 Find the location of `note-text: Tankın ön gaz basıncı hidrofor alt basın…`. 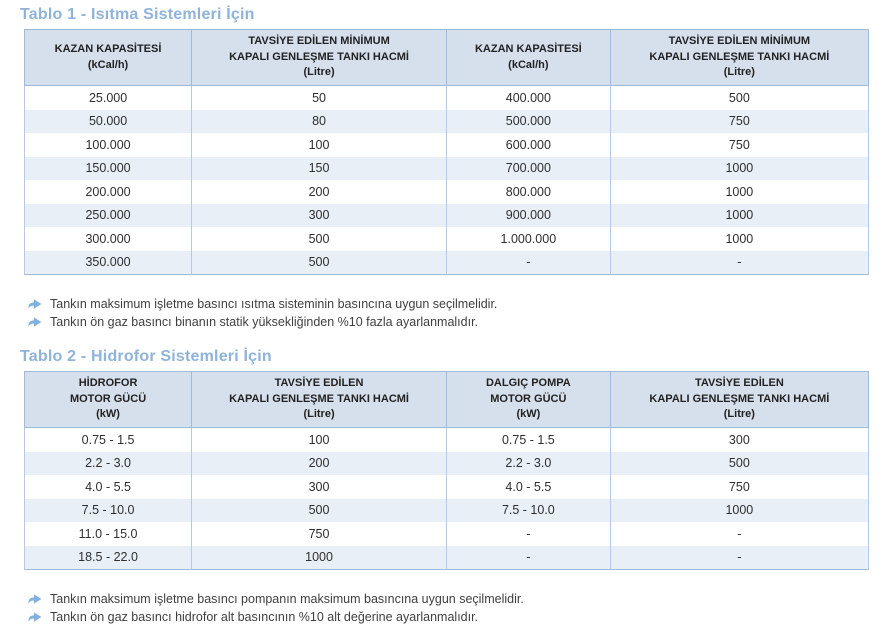

note-text: Tankın ön gaz basıncı hidrofor alt basın… is located at coordinates (264, 617).